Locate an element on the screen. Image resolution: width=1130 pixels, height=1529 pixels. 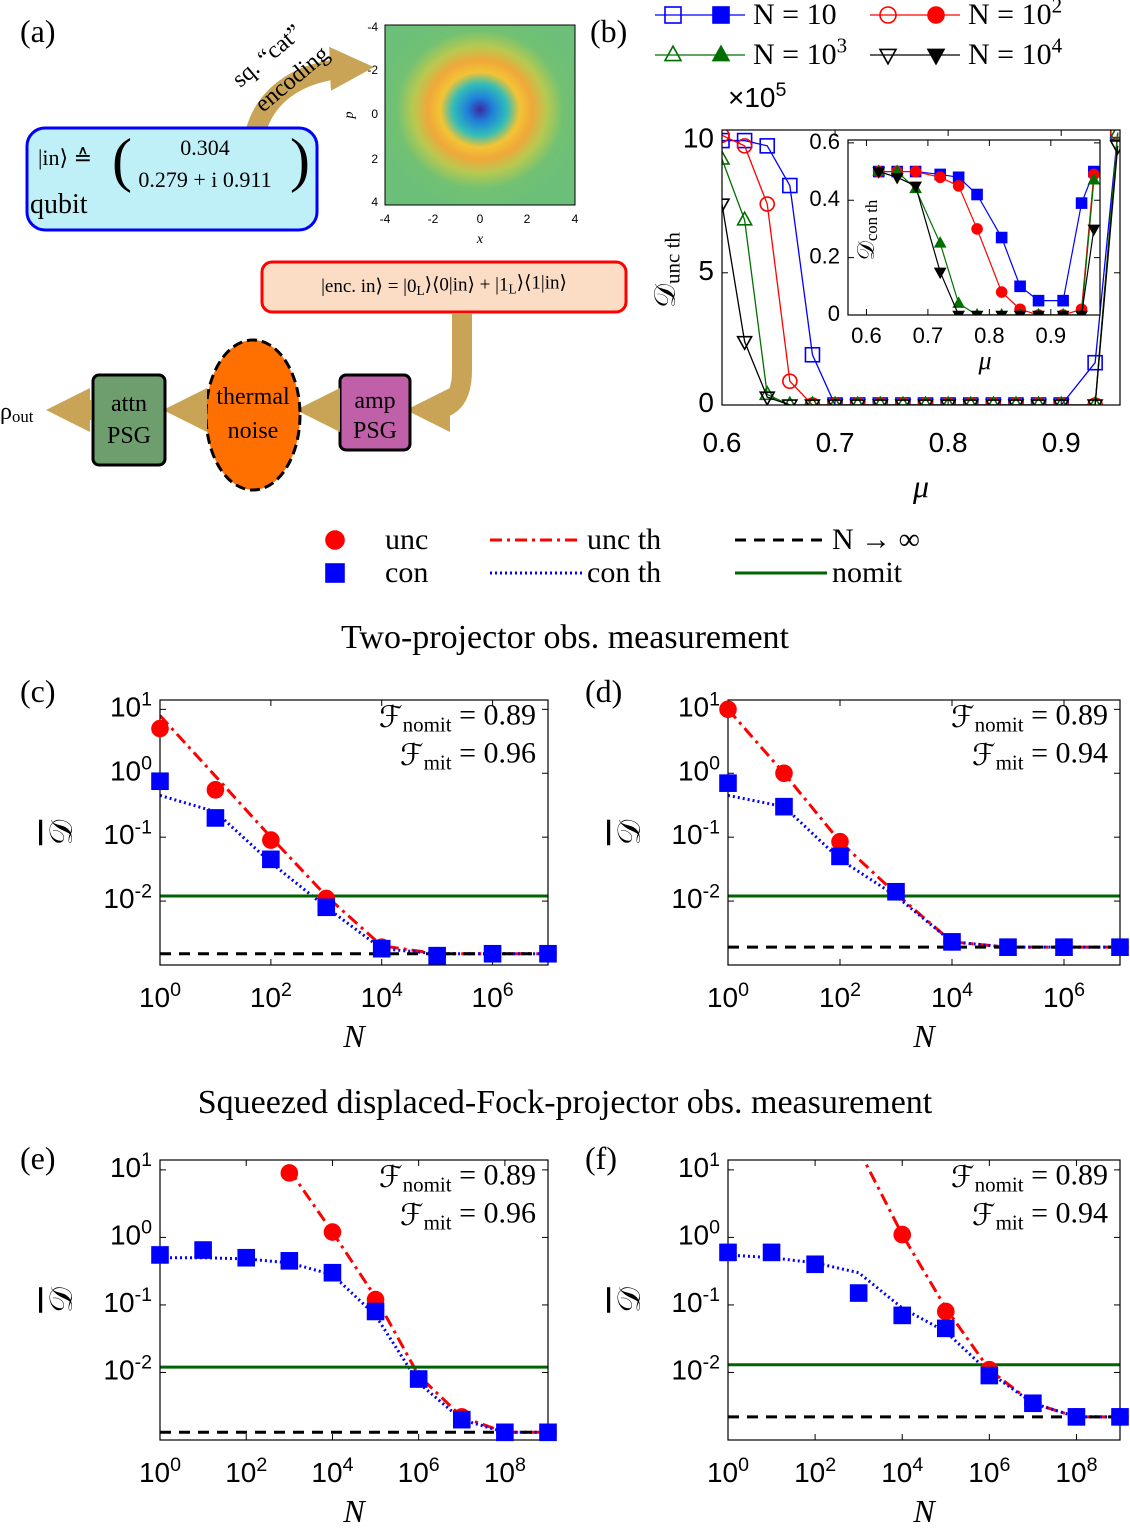
wigner-xlabel: x is located at coordinates (480, 239).